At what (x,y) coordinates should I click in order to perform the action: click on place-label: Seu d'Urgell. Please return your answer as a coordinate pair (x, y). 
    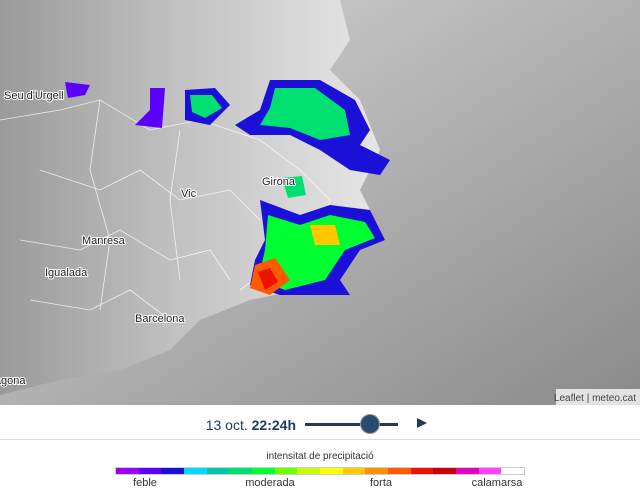
    Looking at the image, I should click on (34, 96).